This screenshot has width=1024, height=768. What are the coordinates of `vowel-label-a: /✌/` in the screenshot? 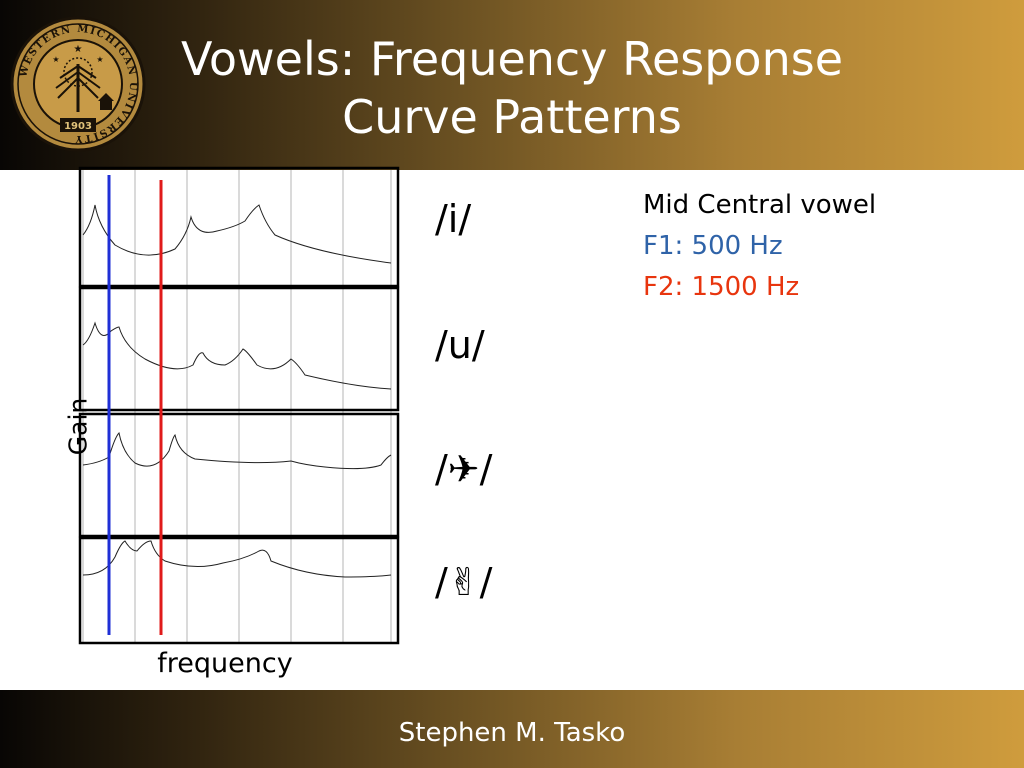 It's located at (464, 582).